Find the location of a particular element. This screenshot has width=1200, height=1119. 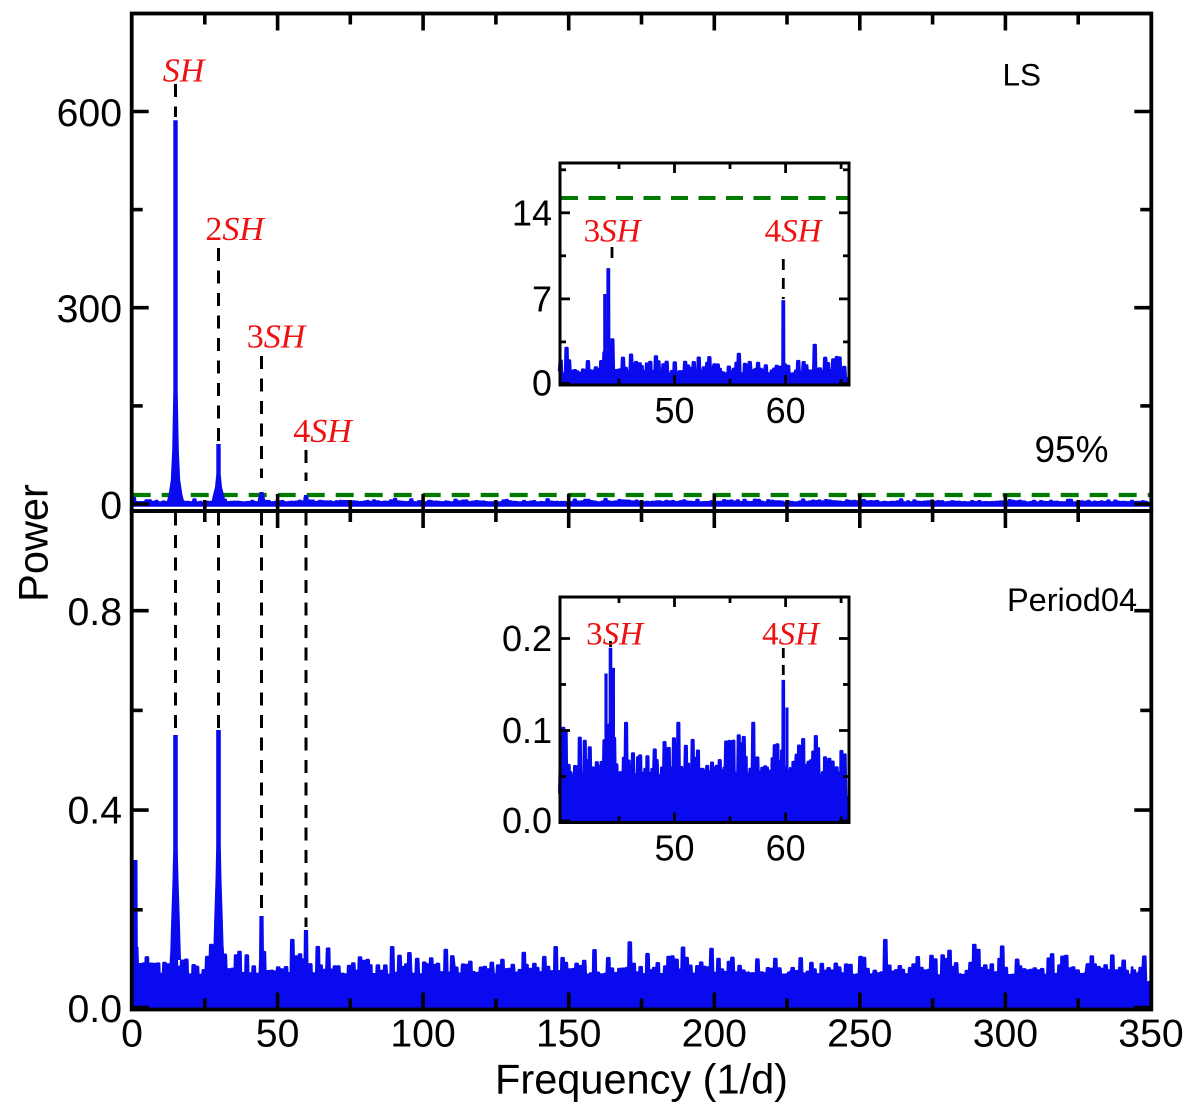

svg-text: 350 is located at coordinates (1150, 1034).